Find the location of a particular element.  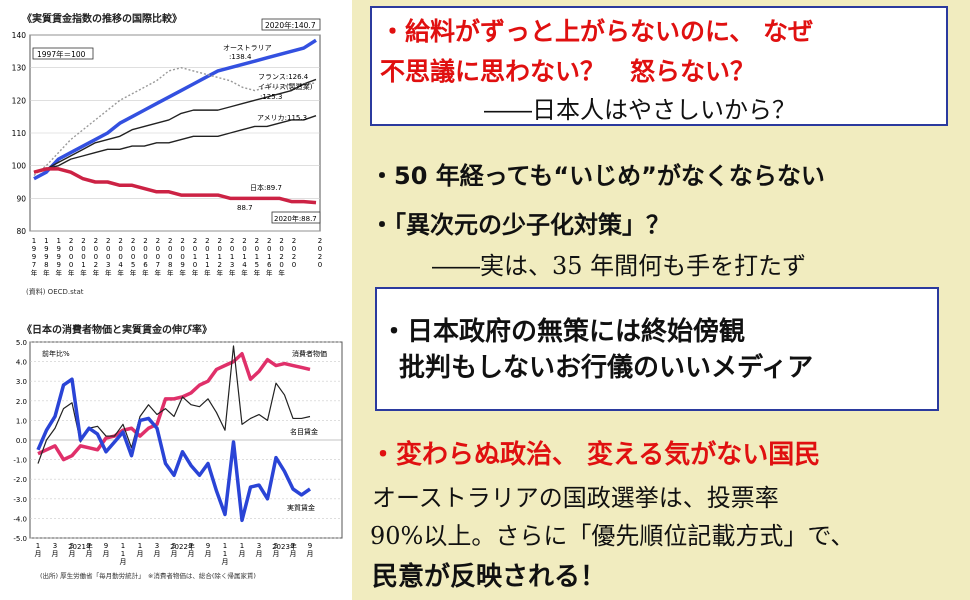

chart2-xtick: 11月 is located at coordinates (123, 554).